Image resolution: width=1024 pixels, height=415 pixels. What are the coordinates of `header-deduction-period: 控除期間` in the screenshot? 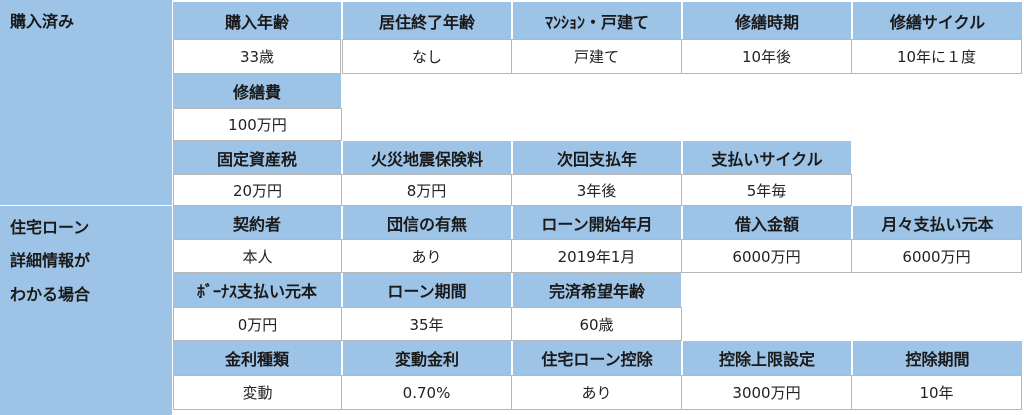 It's located at (937, 358).